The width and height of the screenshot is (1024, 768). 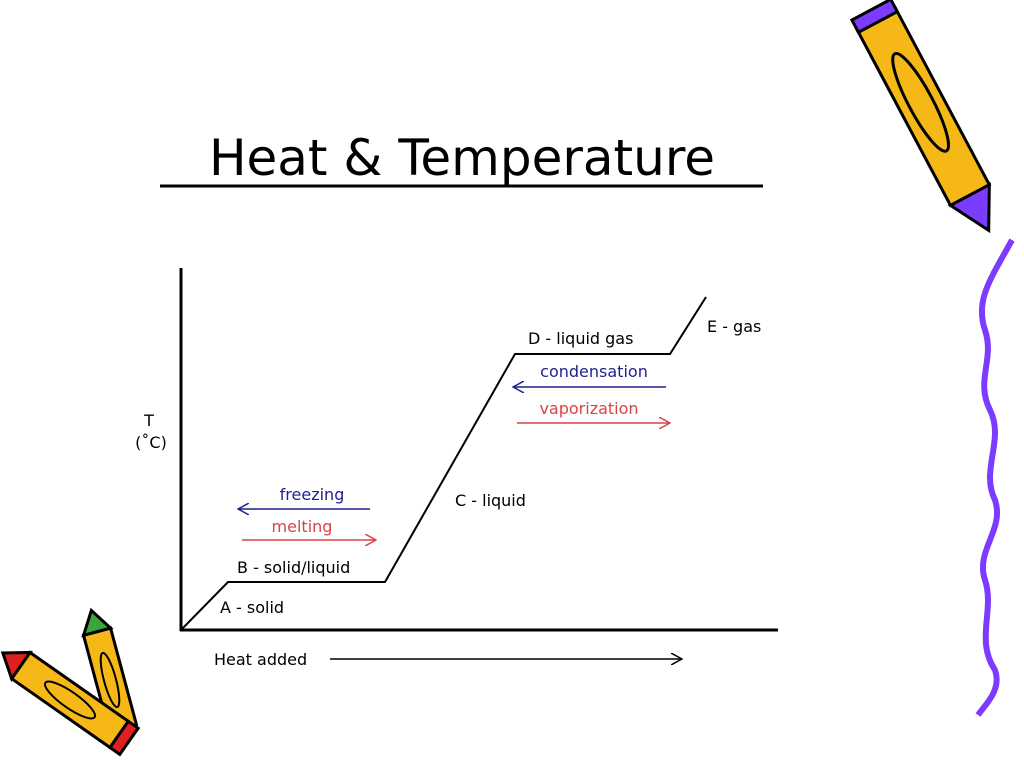 What do you see at coordinates (293, 567) in the screenshot?
I see `phase-label: B - solid/liquid` at bounding box center [293, 567].